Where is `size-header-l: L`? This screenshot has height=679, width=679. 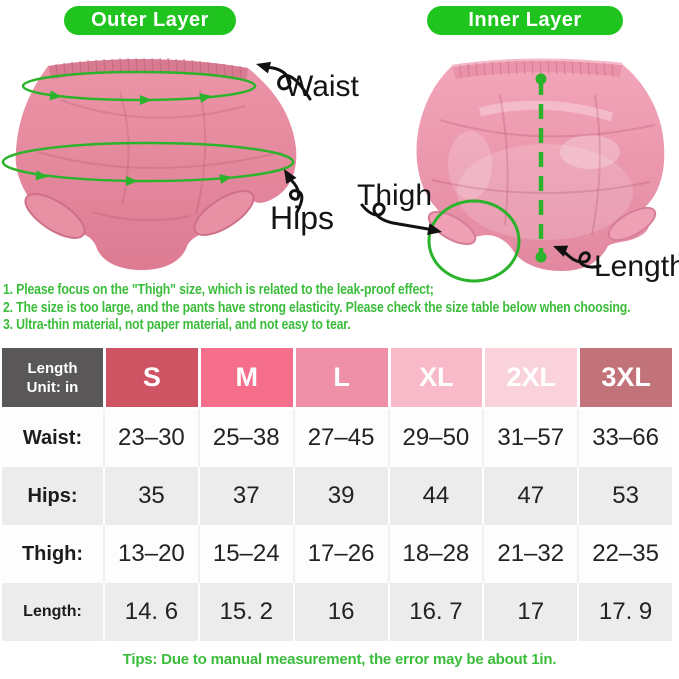 size-header-l: L is located at coordinates (340, 377).